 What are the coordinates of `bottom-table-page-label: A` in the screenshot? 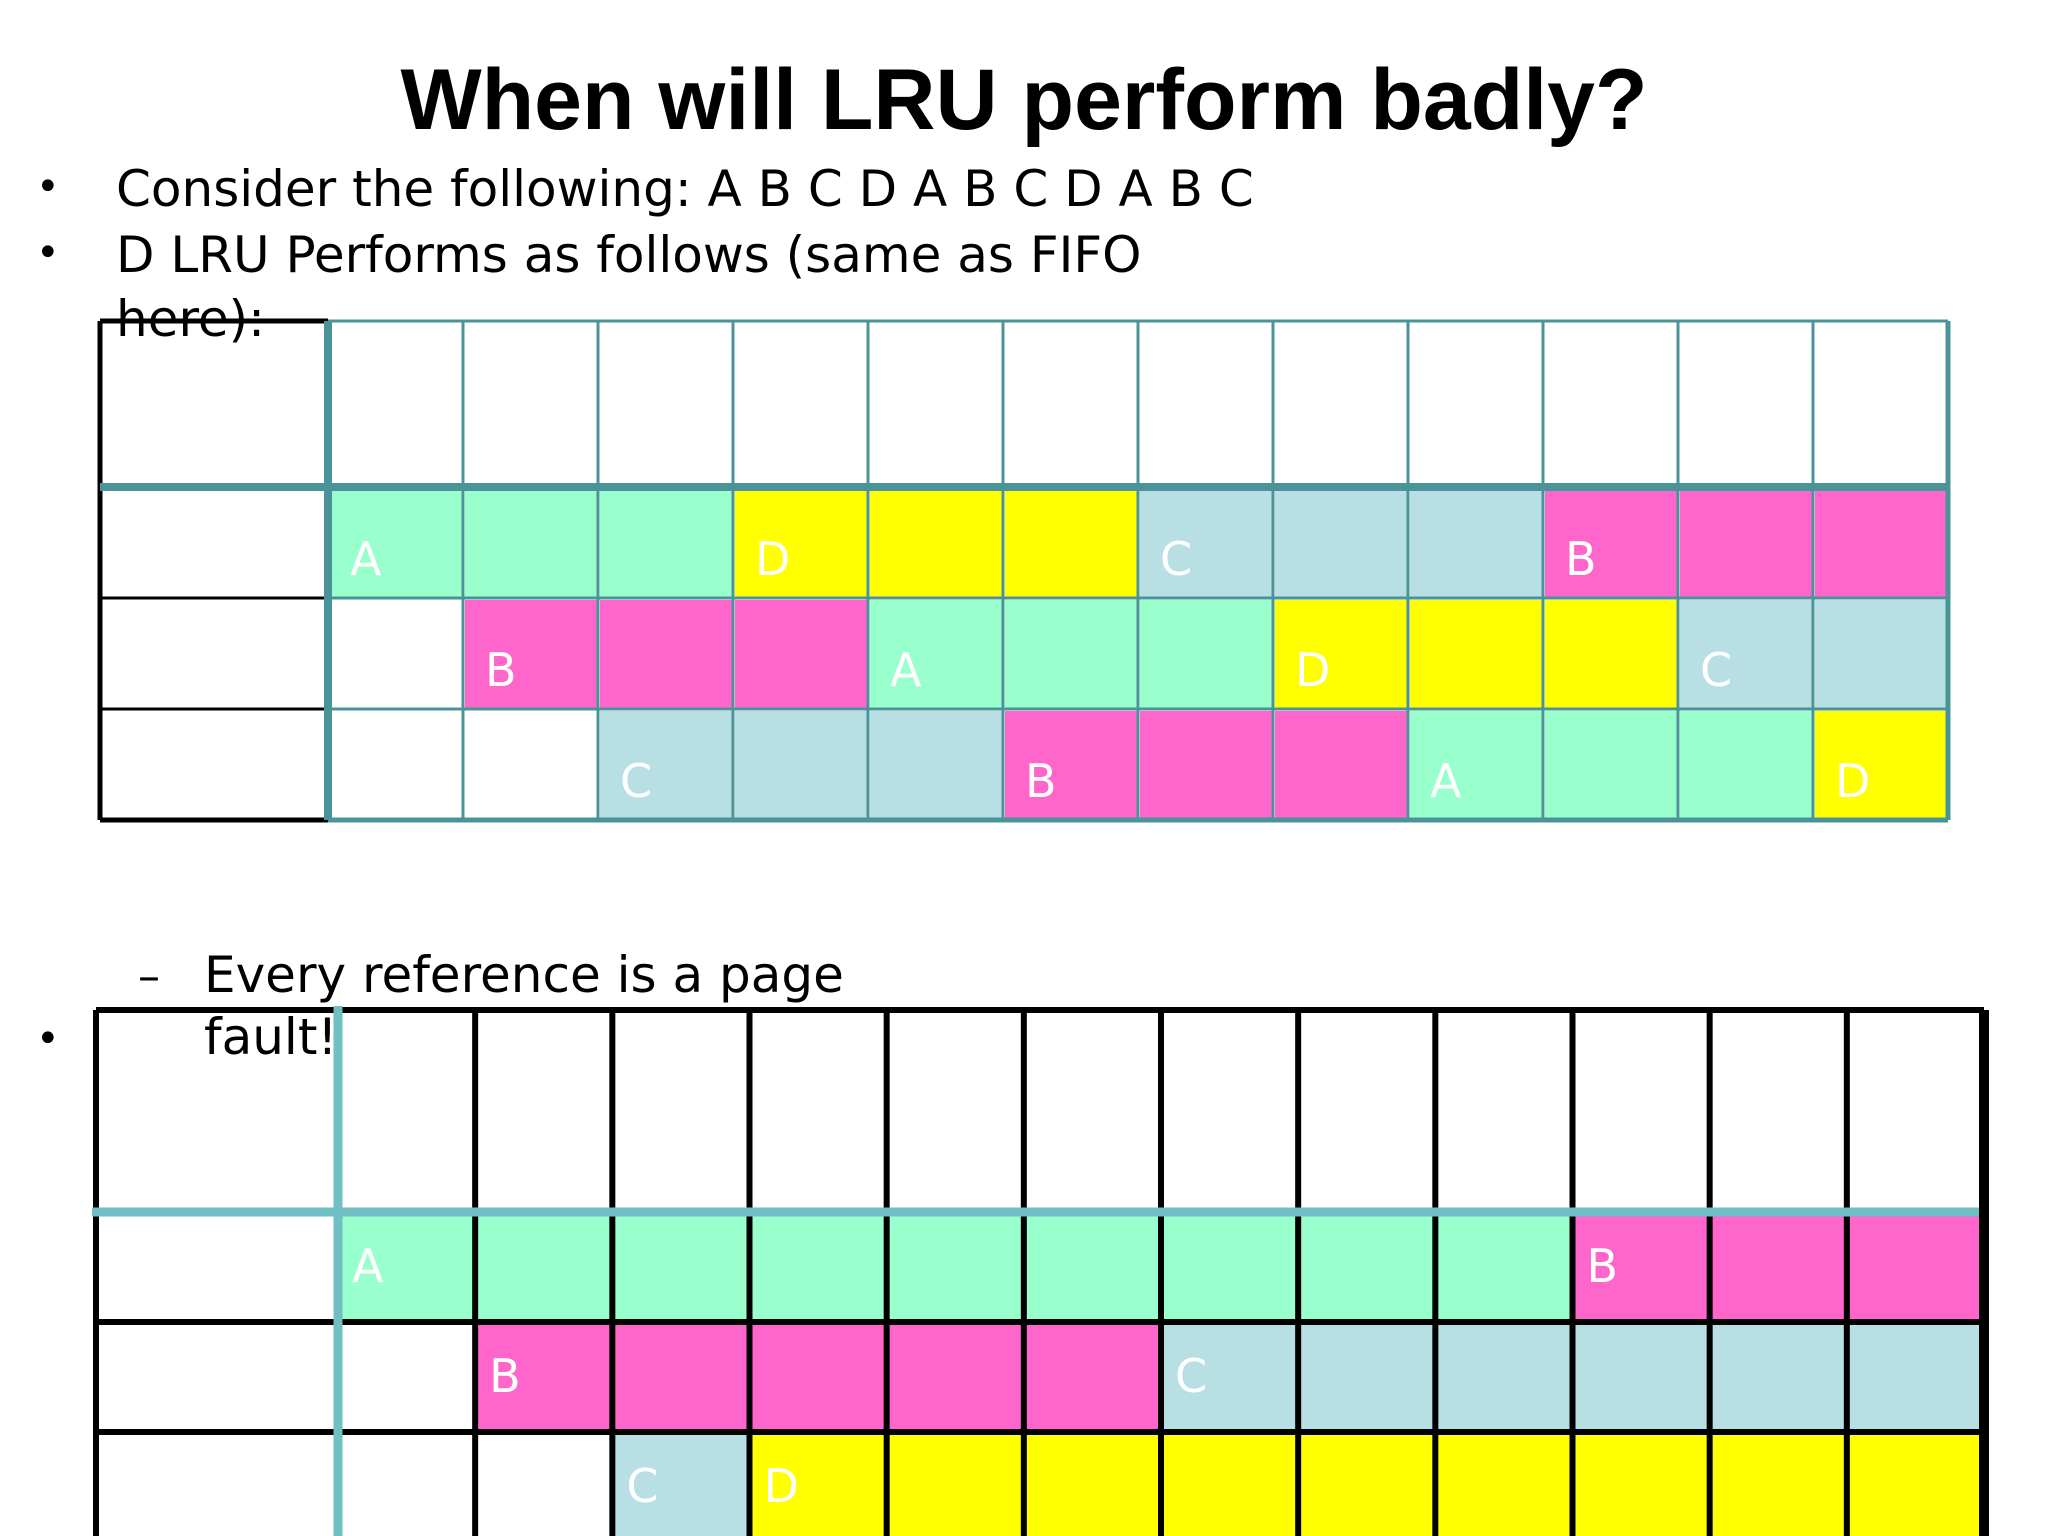 It's located at (368, 1266).